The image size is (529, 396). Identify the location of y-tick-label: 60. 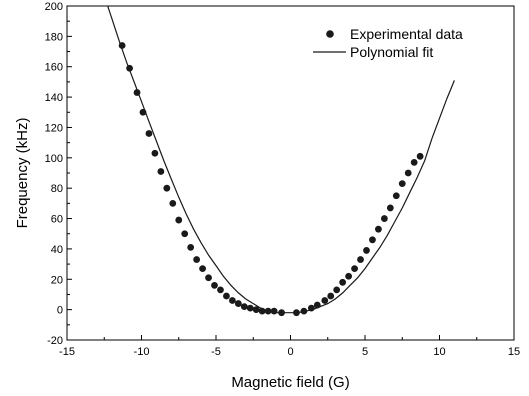
(57, 220).